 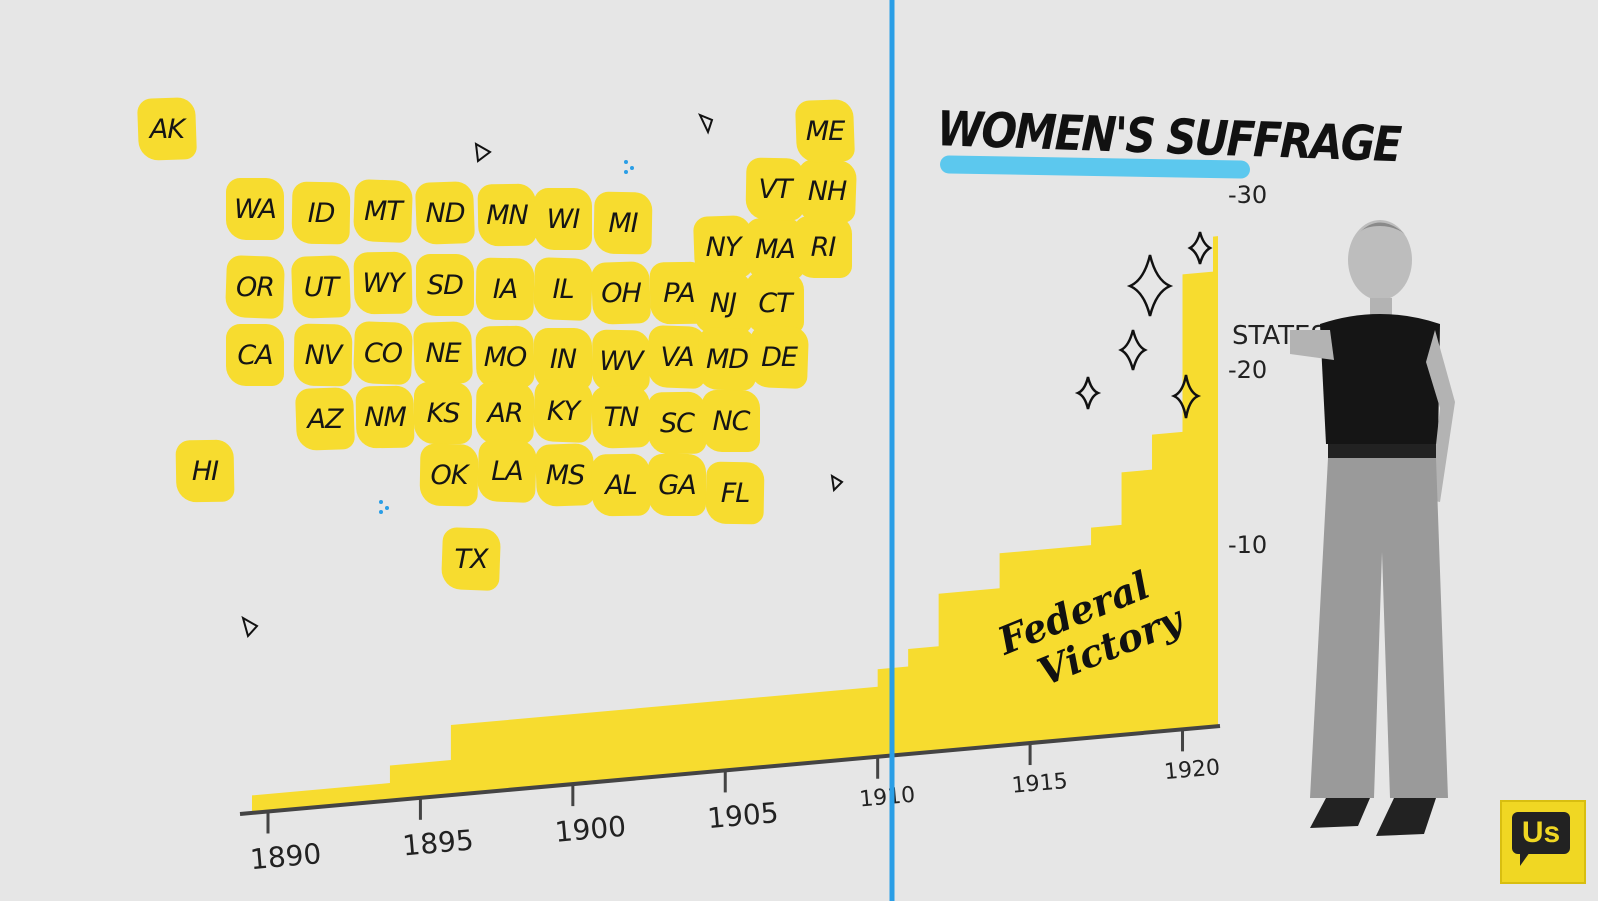 I want to click on state-label: NY, so click(x=723, y=247).